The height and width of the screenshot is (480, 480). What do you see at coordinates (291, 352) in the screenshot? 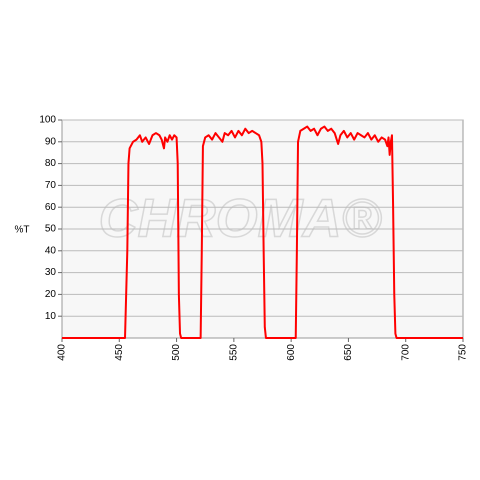
I see `x-tick-label: 600` at bounding box center [291, 352].